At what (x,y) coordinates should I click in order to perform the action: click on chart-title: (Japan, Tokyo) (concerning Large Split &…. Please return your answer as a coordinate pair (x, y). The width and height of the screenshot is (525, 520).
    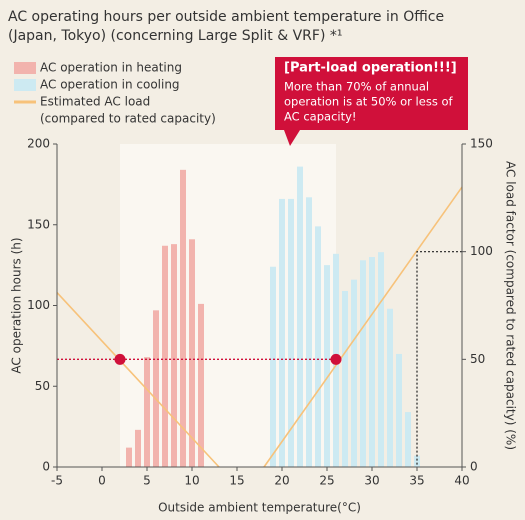
    Looking at the image, I should click on (175, 36).